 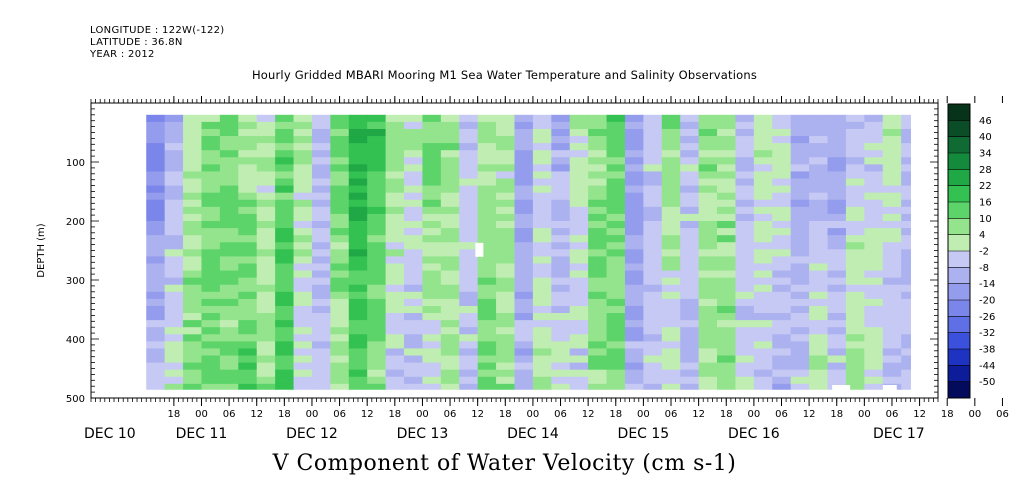 I want to click on x-day-label: DEC 14, so click(x=533, y=434).